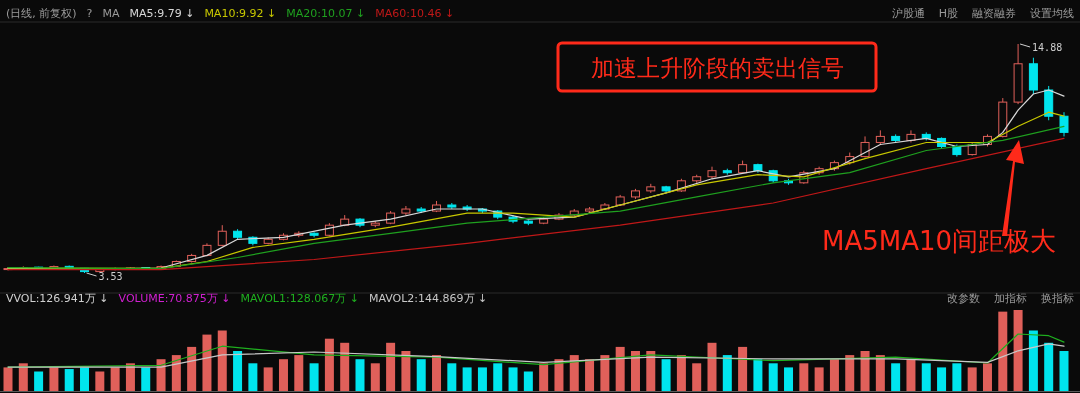 Image resolution: width=1080 pixels, height=393 pixels. Describe the element at coordinates (1057, 298) in the screenshot. I see `text: 换指标` at that location.